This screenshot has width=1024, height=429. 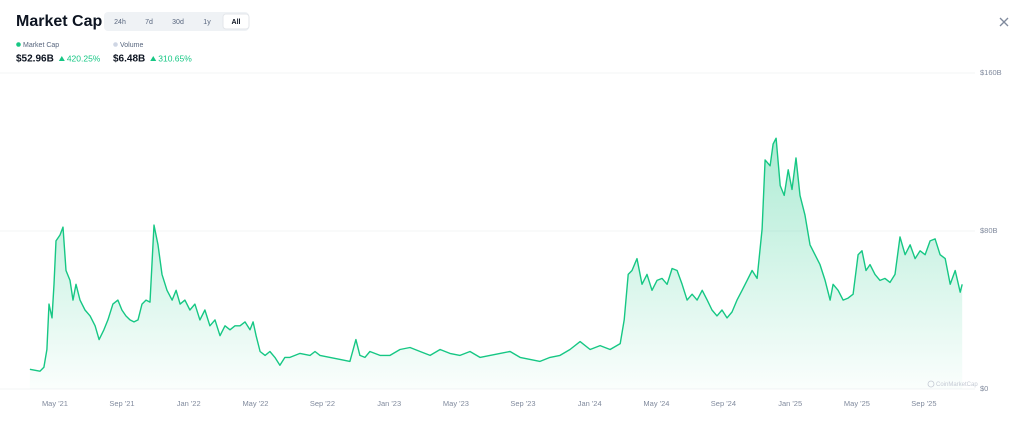 I want to click on y-tick-label: $160B, so click(x=991, y=72).